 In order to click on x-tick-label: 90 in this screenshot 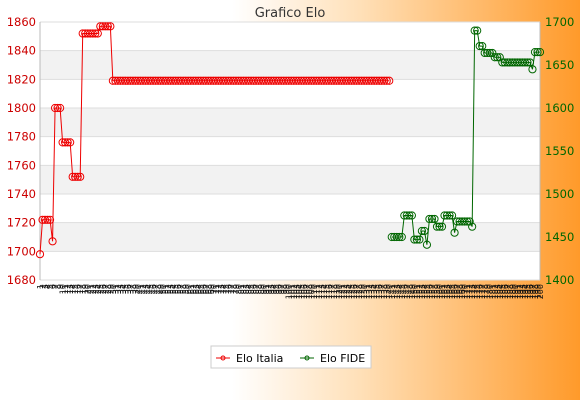, I will do `click(264, 289)`.